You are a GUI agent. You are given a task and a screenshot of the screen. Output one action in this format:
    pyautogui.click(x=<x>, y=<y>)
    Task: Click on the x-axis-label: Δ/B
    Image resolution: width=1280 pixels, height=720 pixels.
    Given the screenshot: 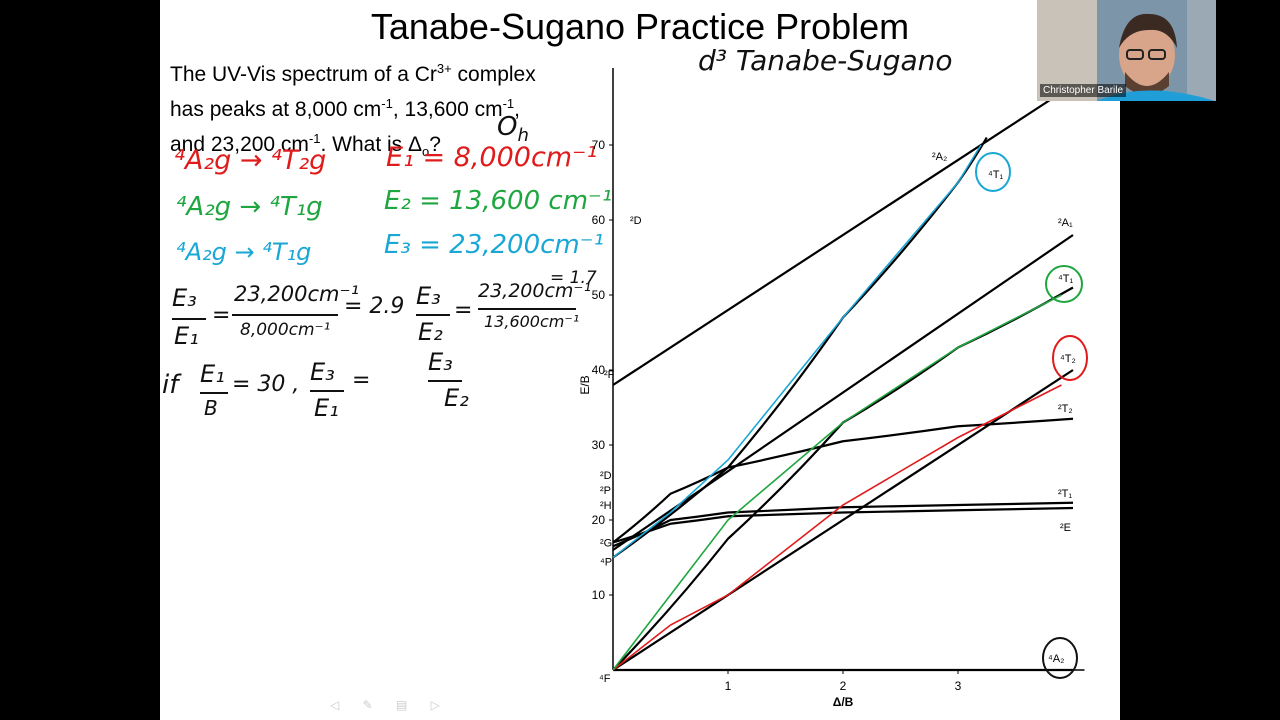 What is the action you would take?
    pyautogui.click(x=843, y=702)
    